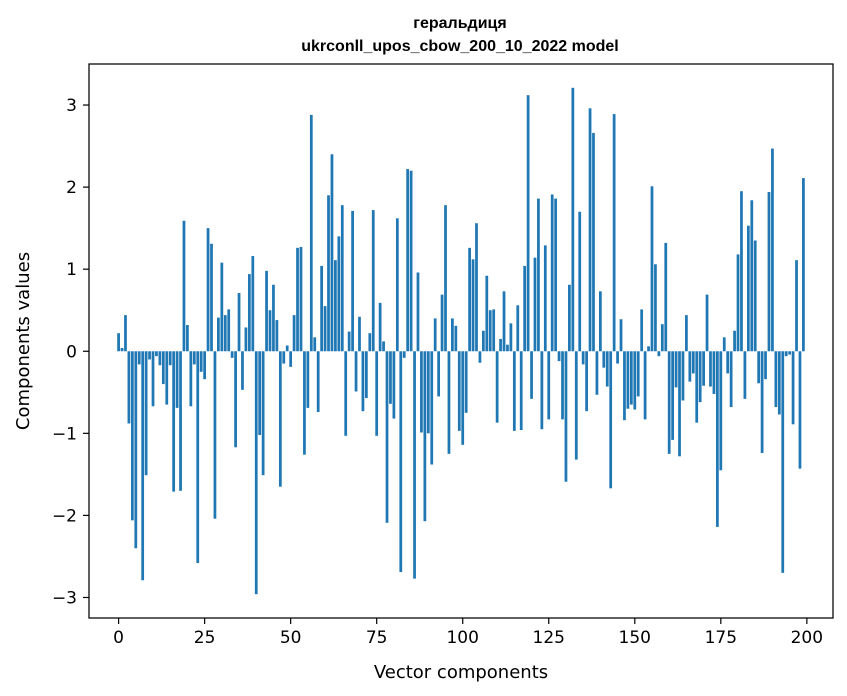  Describe the element at coordinates (459, 46) in the screenshot. I see `chart-title-line-2: ukrconll_upos_cbow_200_10_2022 model` at that location.